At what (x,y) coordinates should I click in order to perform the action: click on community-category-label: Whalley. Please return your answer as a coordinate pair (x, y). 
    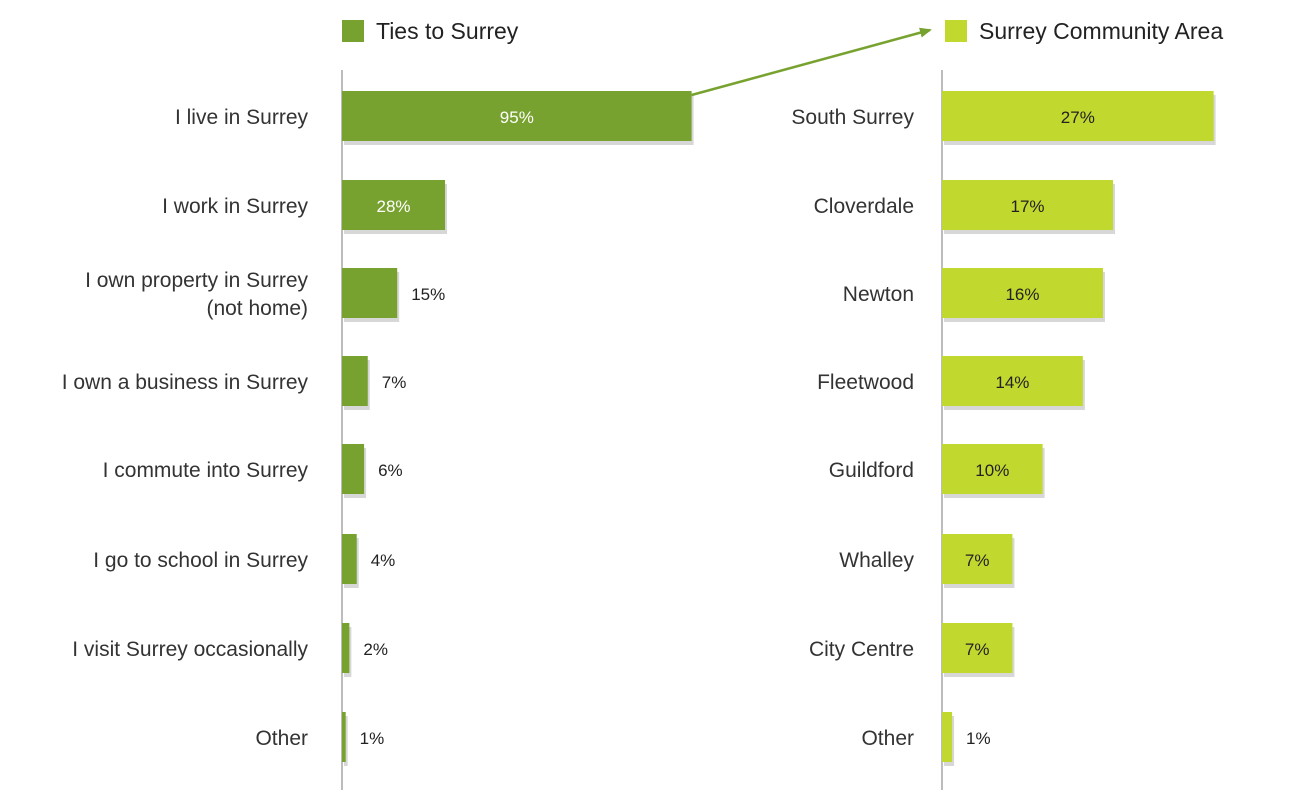
    Looking at the image, I should click on (876, 560).